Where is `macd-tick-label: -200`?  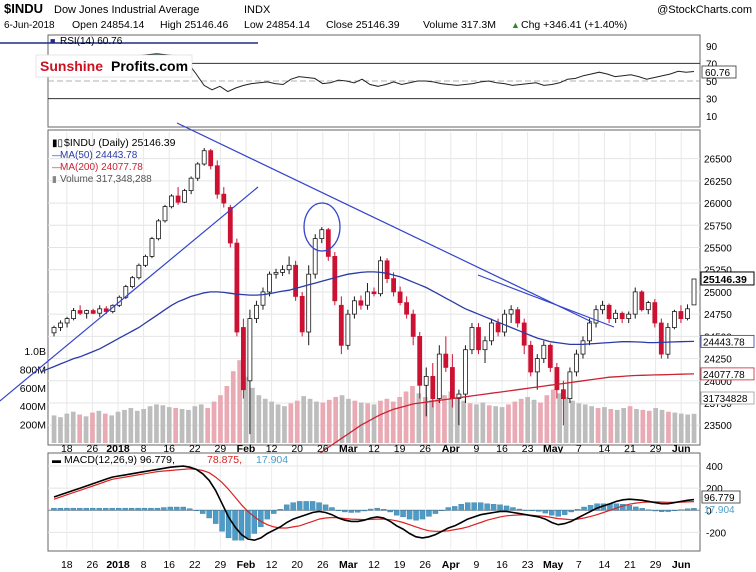 macd-tick-label: -200 is located at coordinates (716, 533).